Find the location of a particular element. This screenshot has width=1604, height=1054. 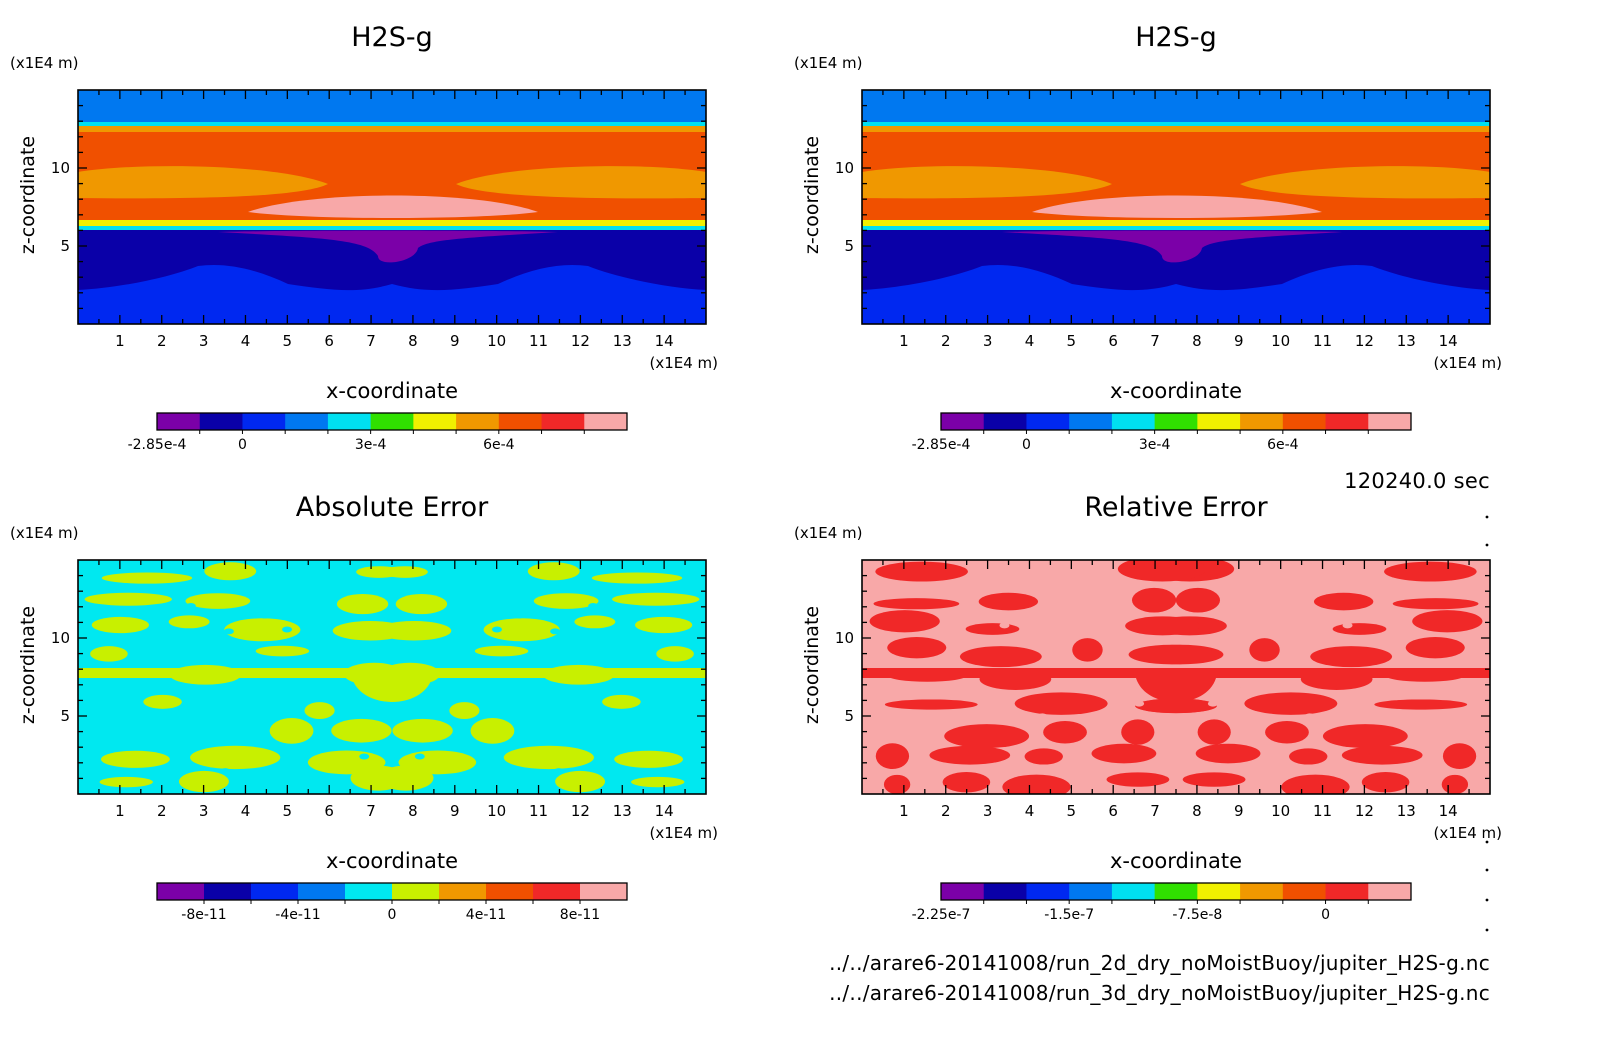

colorbar-label: 8e-11 is located at coordinates (580, 915).